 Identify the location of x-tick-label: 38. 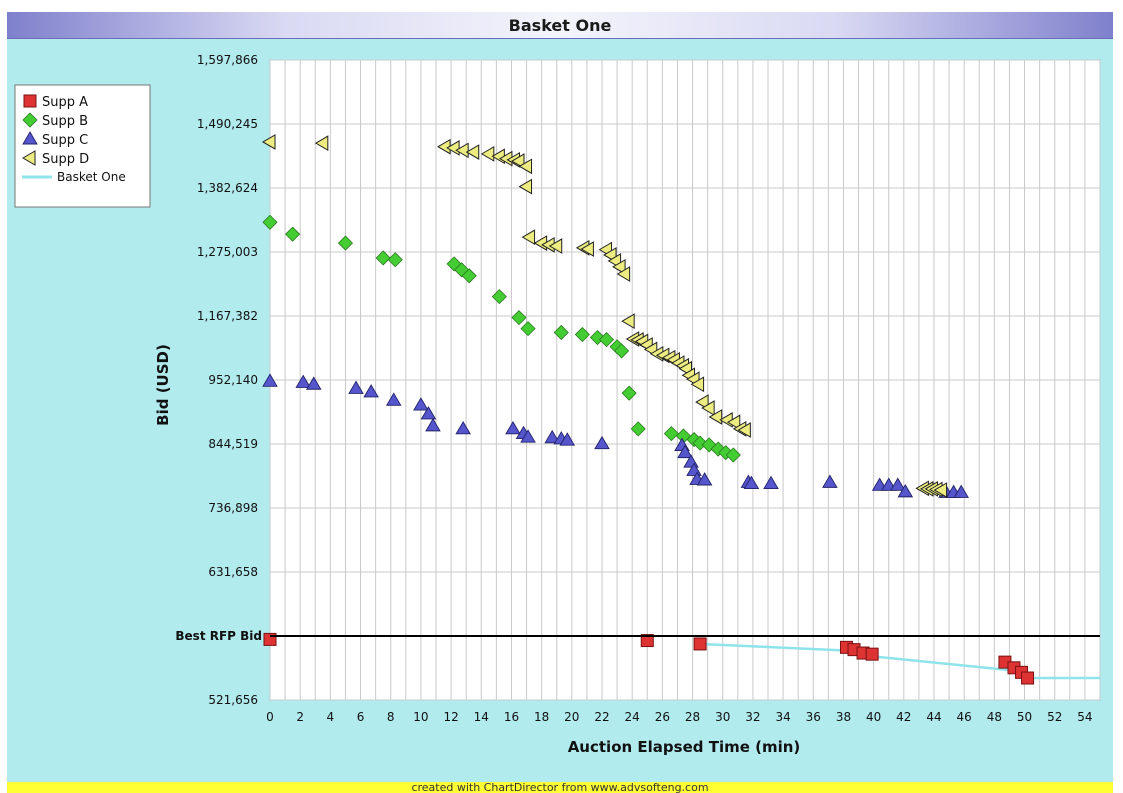
(843, 717).